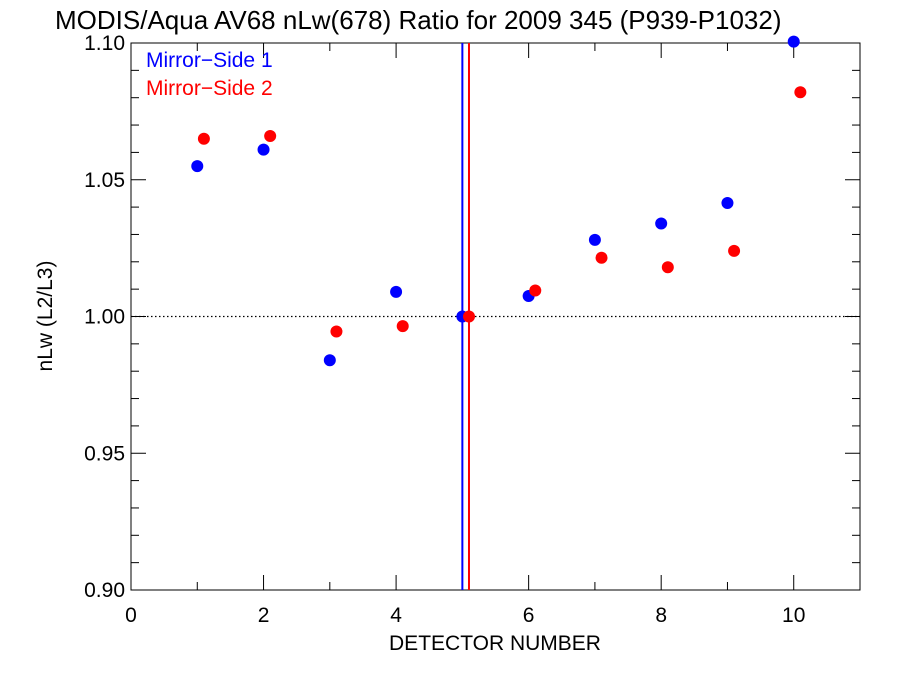  I want to click on x-tick-label: 6, so click(529, 615).